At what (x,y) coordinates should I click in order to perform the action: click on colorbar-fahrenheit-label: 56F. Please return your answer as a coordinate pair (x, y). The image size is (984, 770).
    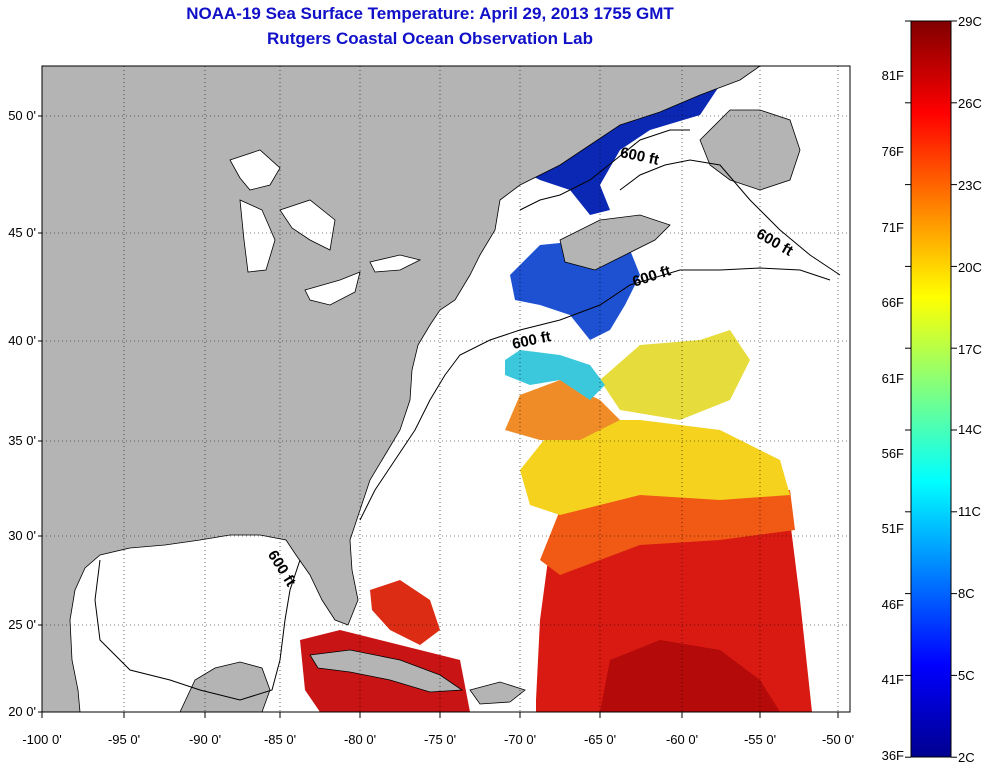
    Looking at the image, I should click on (892, 453).